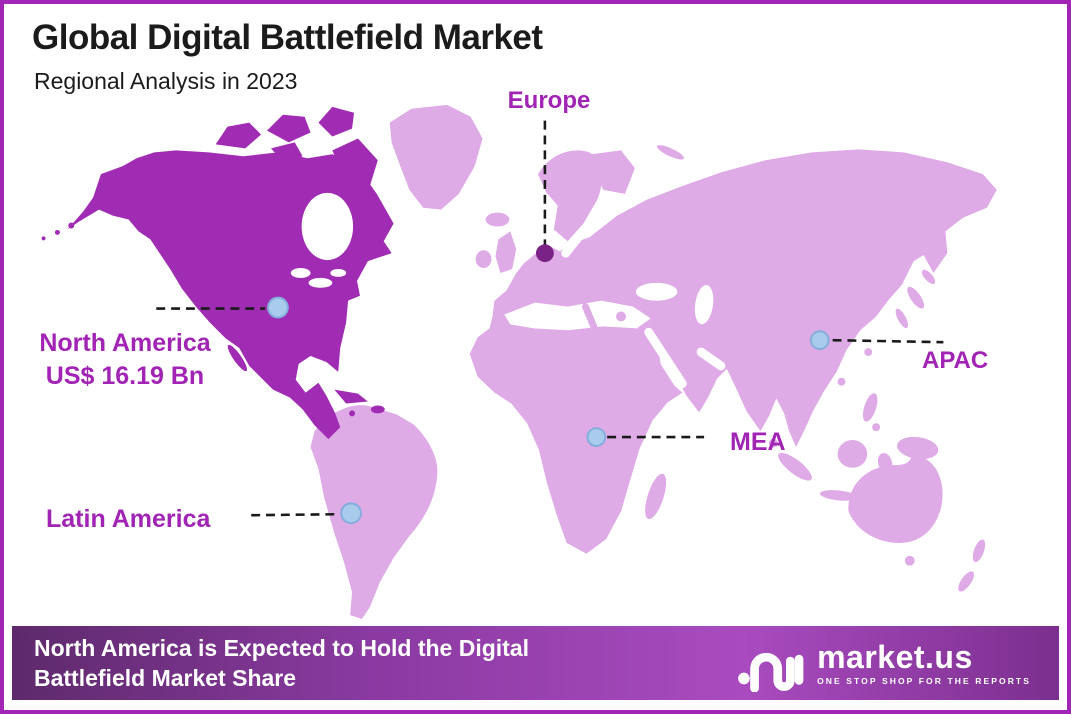 This screenshot has width=1071, height=714. I want to click on new-zealand-south, so click(966, 581).